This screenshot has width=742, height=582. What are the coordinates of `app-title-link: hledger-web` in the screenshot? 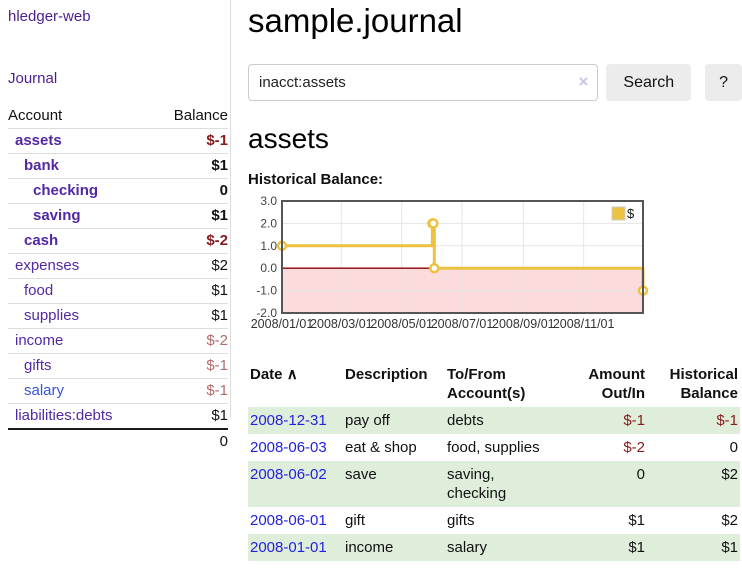 It's located at (49, 16).